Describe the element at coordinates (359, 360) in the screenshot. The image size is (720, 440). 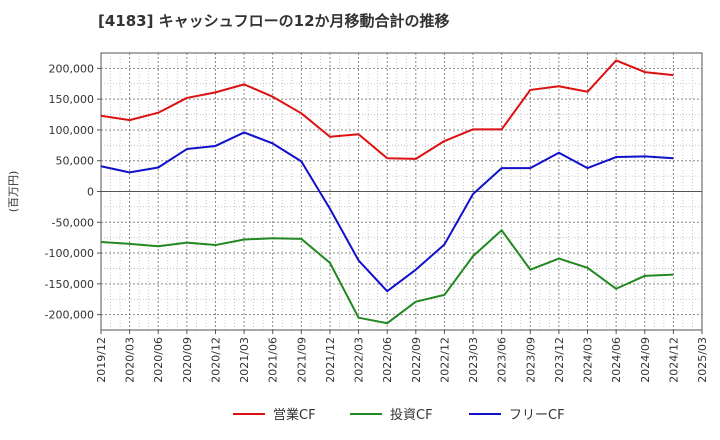
I see `x-tick-label: 2022/03` at that location.